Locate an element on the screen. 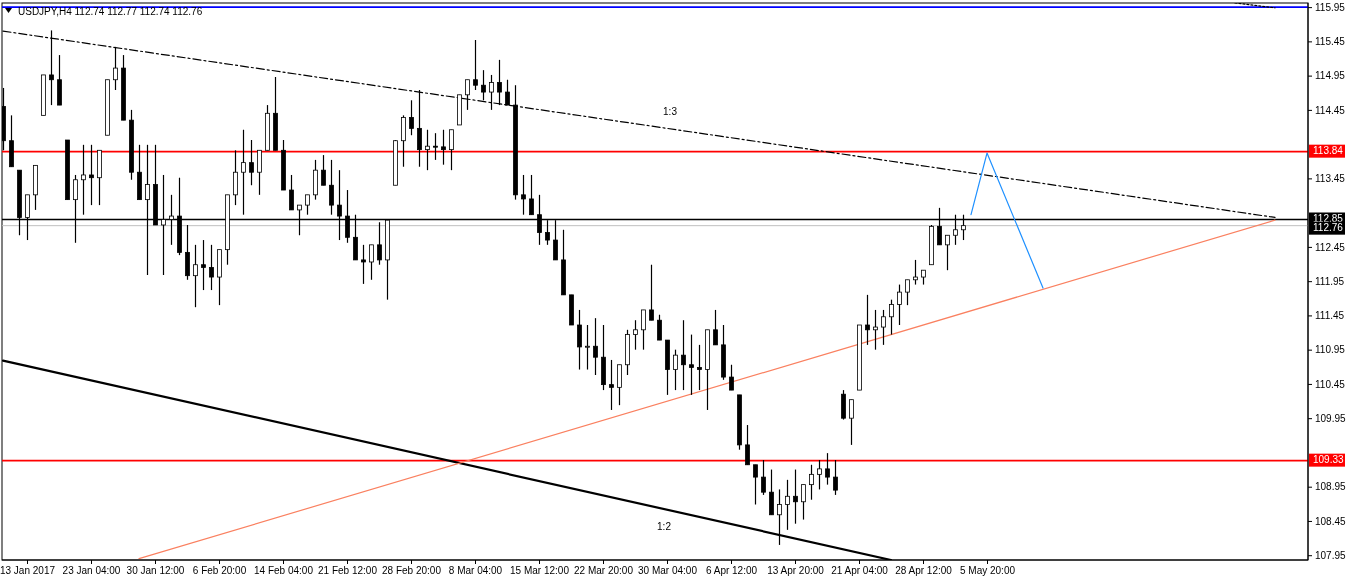  x-tick-label: 14 Feb 04:00 is located at coordinates (284, 571).